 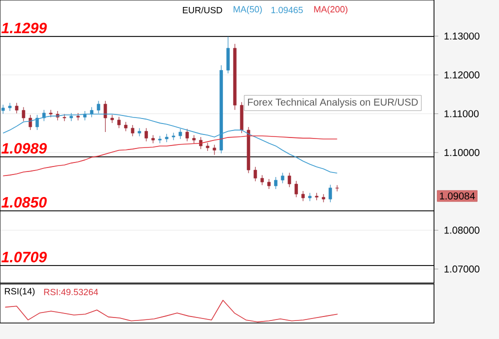 What do you see at coordinates (71, 292) in the screenshot?
I see `series-label: RSI:49.53264` at bounding box center [71, 292].